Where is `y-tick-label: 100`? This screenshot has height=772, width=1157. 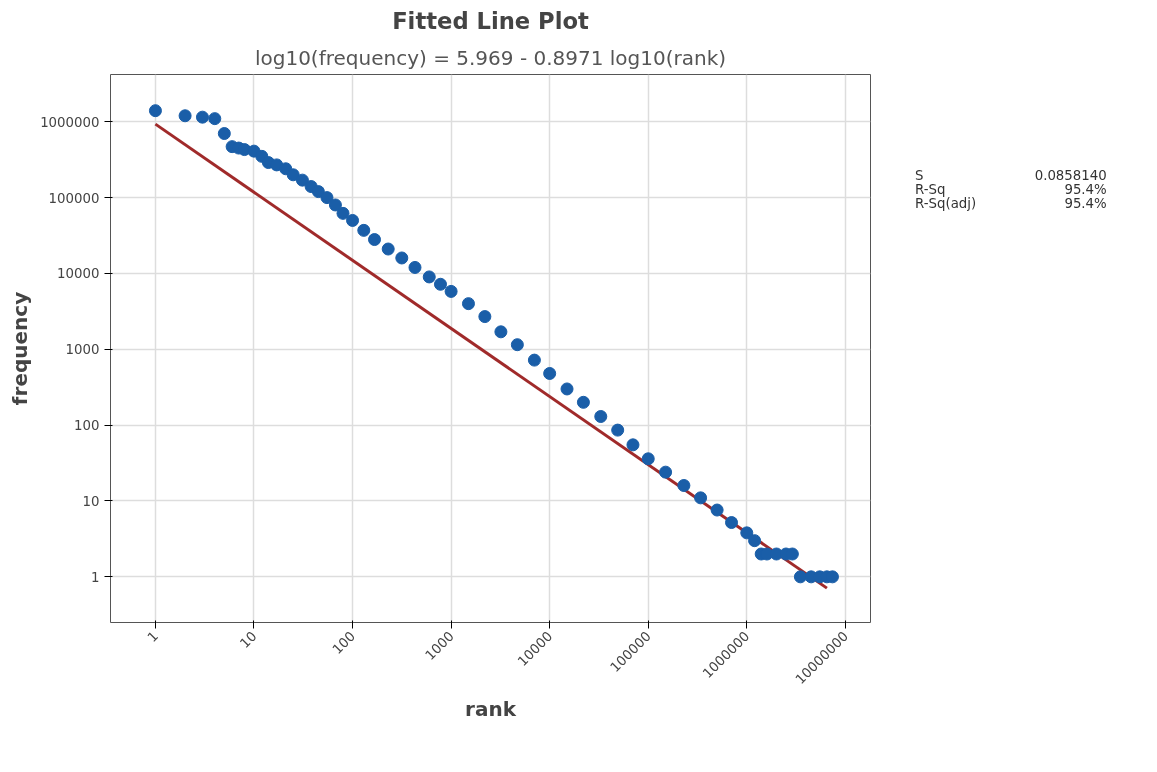
y-tick-label: 100 is located at coordinates (87, 426).